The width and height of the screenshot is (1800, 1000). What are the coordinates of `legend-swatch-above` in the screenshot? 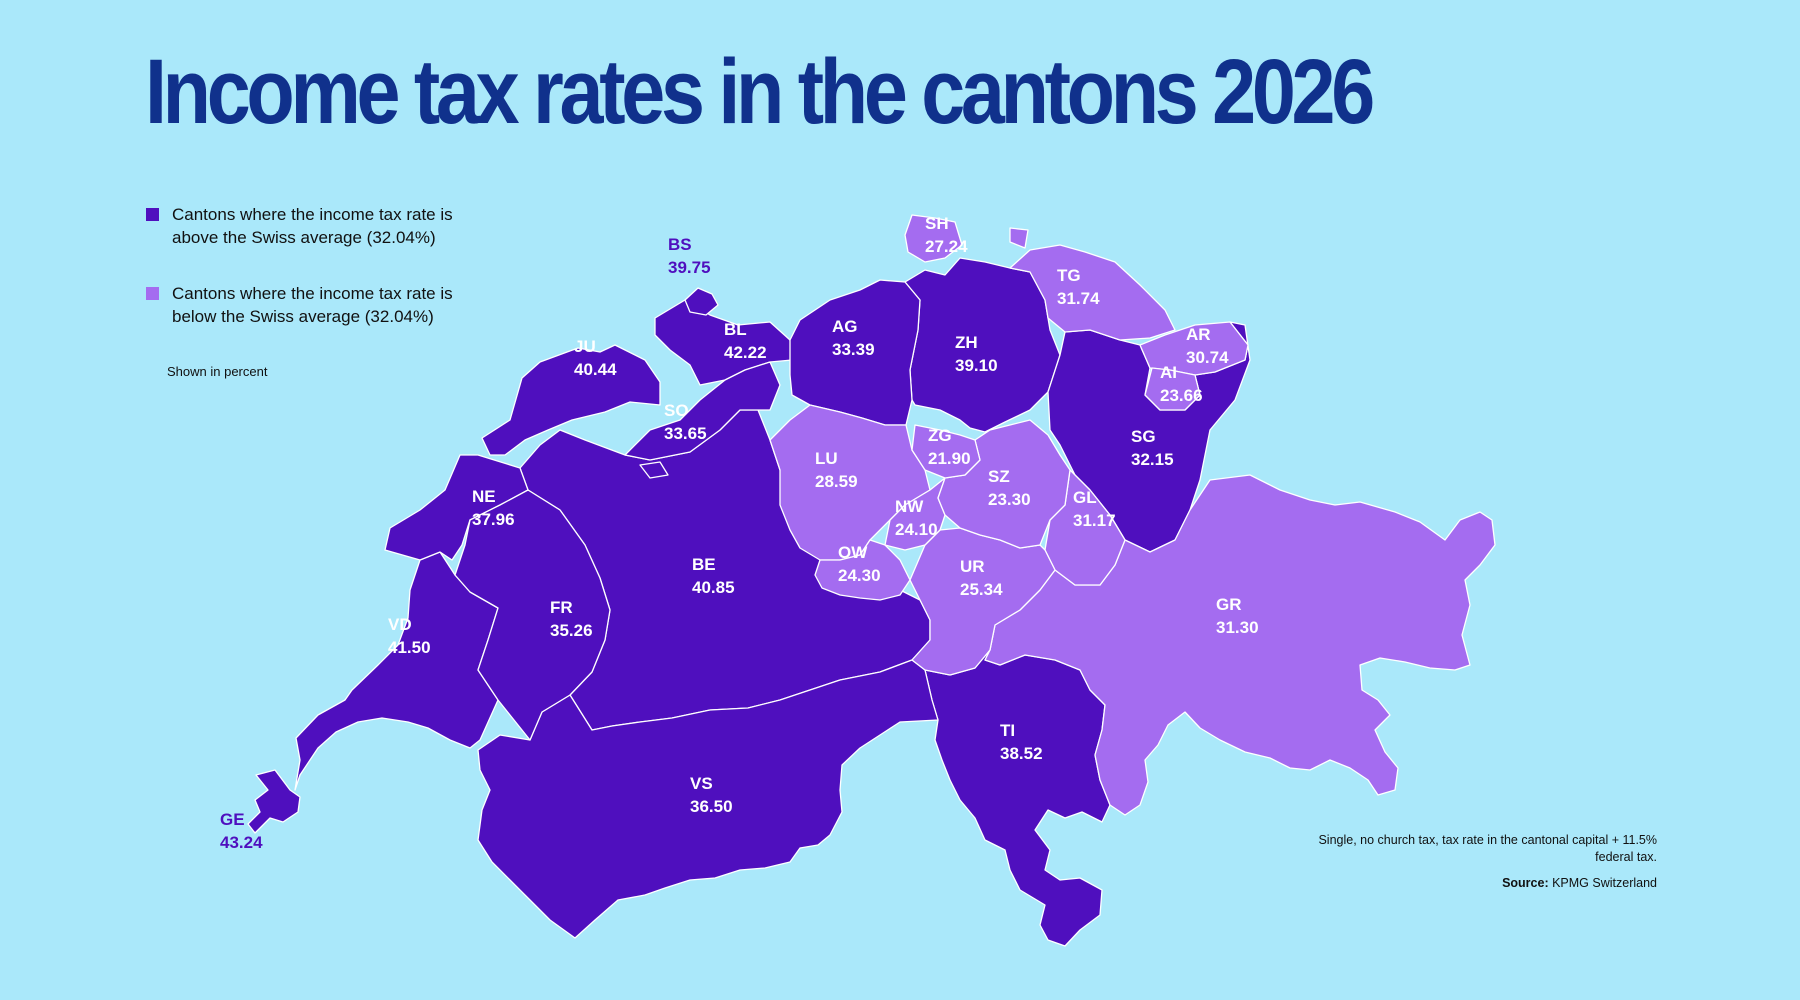 It's located at (152, 214).